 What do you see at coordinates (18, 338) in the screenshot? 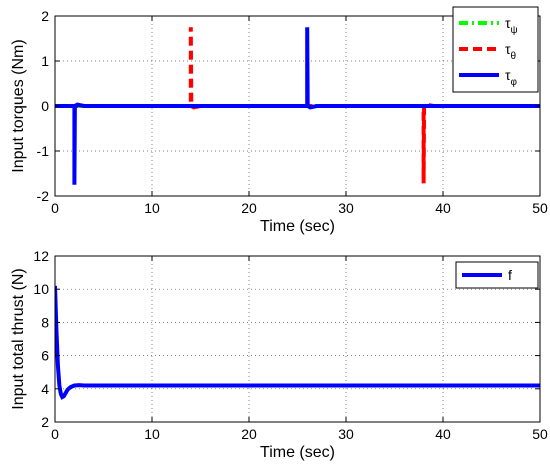
I see `y-axis-label: Input total thrust (N)` at bounding box center [18, 338].